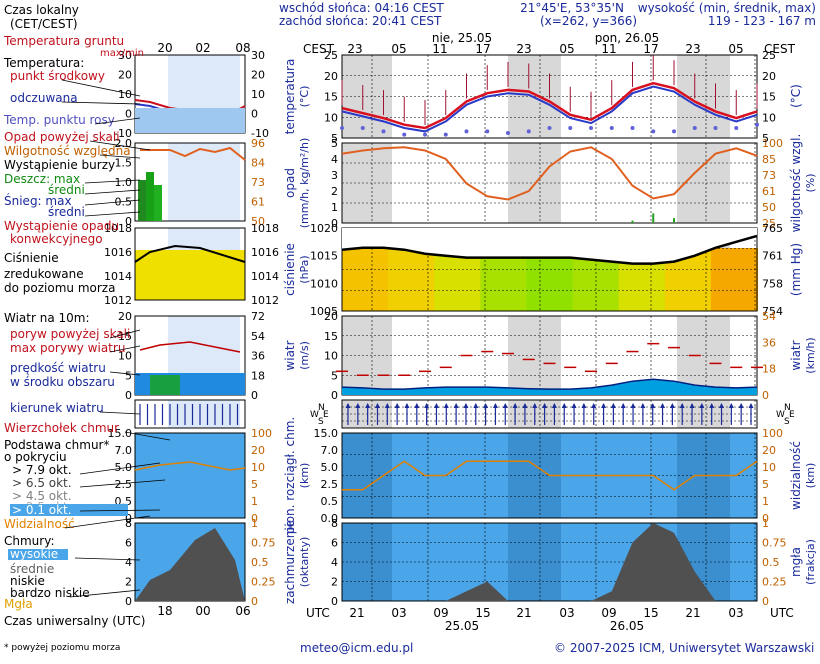 This screenshot has width=820, height=664. I want to click on legend-y-tick: 1.0, so click(124, 182).